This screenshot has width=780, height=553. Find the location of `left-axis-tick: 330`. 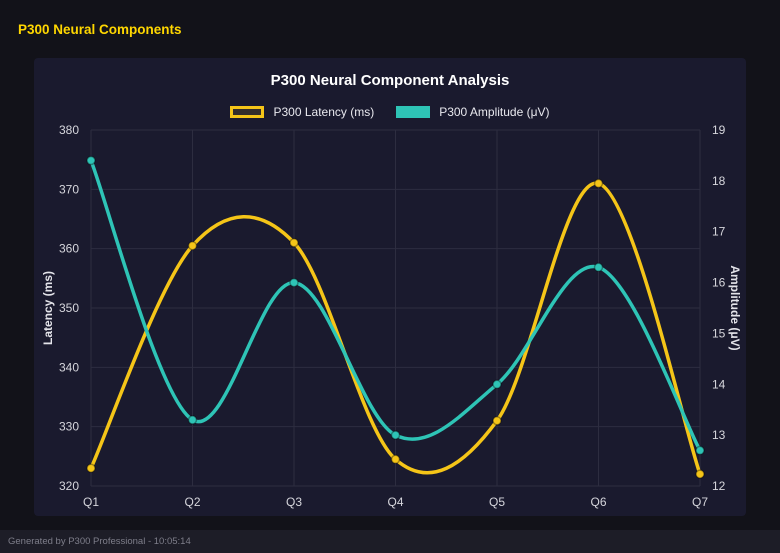

left-axis-tick: 330 is located at coordinates (69, 427).